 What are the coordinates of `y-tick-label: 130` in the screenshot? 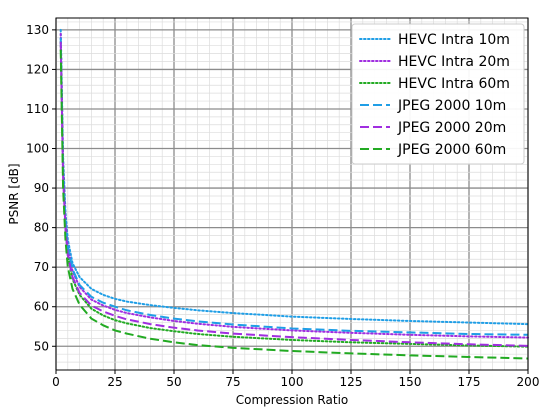 It's located at (37, 30).